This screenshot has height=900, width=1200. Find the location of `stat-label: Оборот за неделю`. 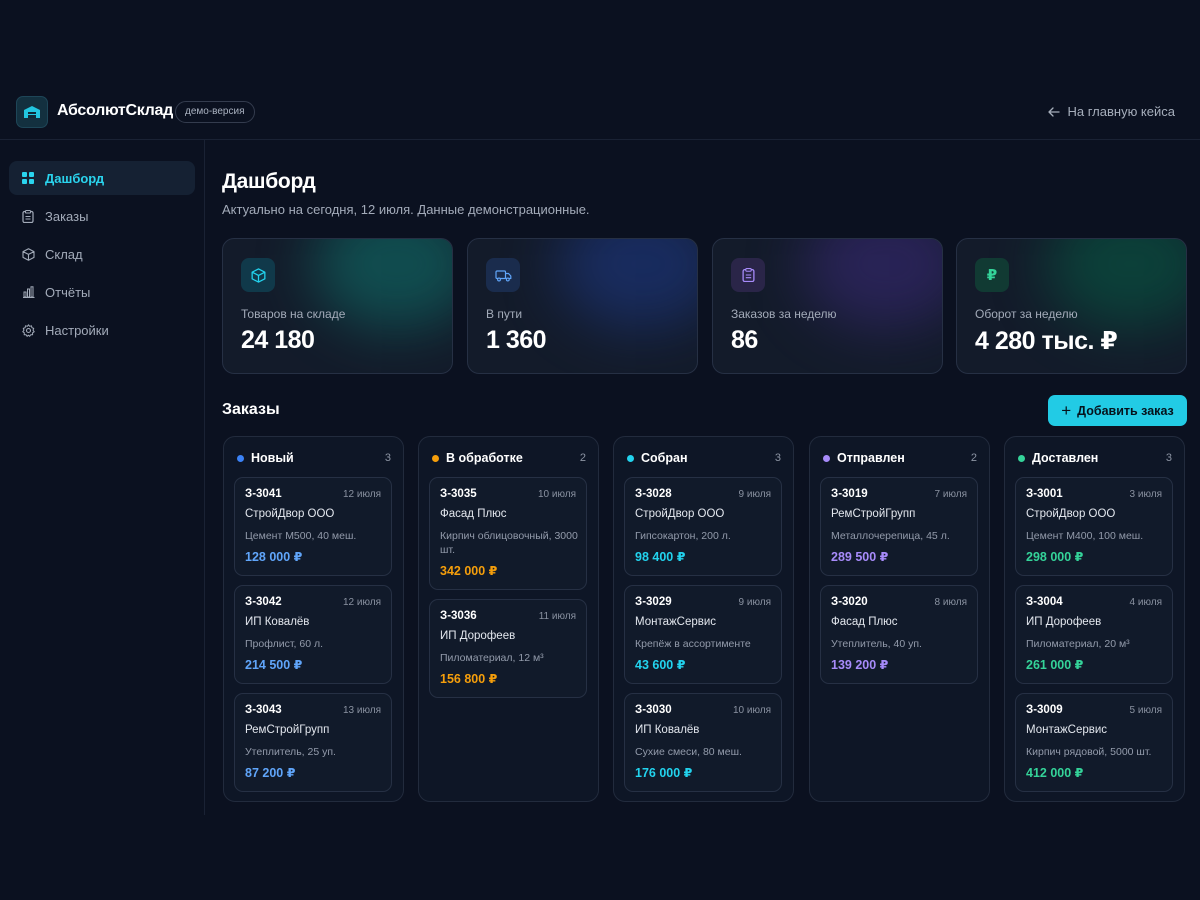

stat-label: Оборот за неделю is located at coordinates (1026, 314).